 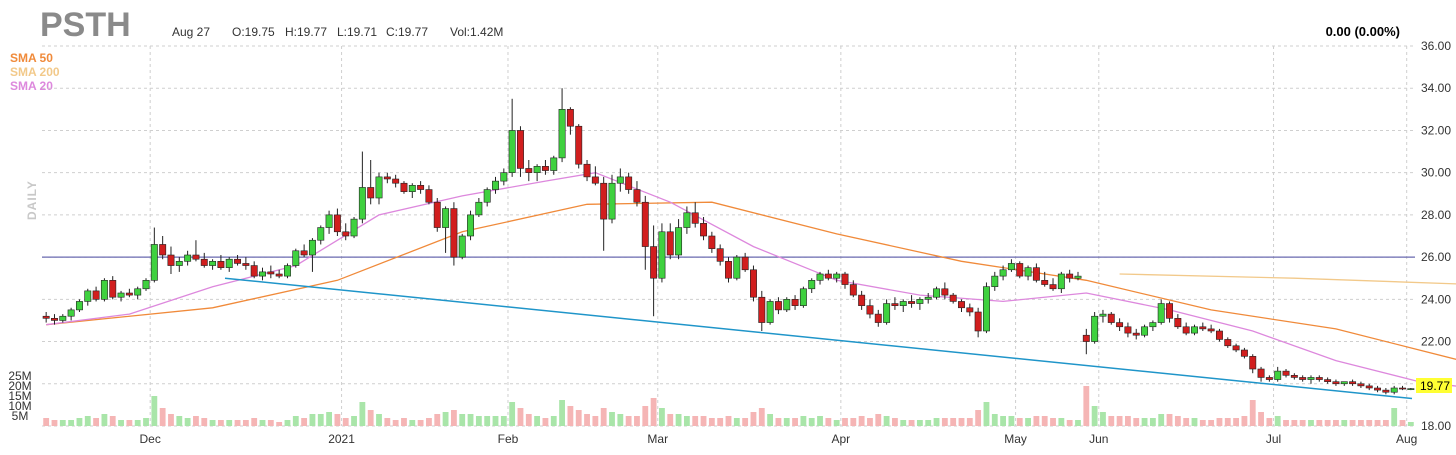 I want to click on legend-sma50: SMA 50, so click(x=31, y=58).